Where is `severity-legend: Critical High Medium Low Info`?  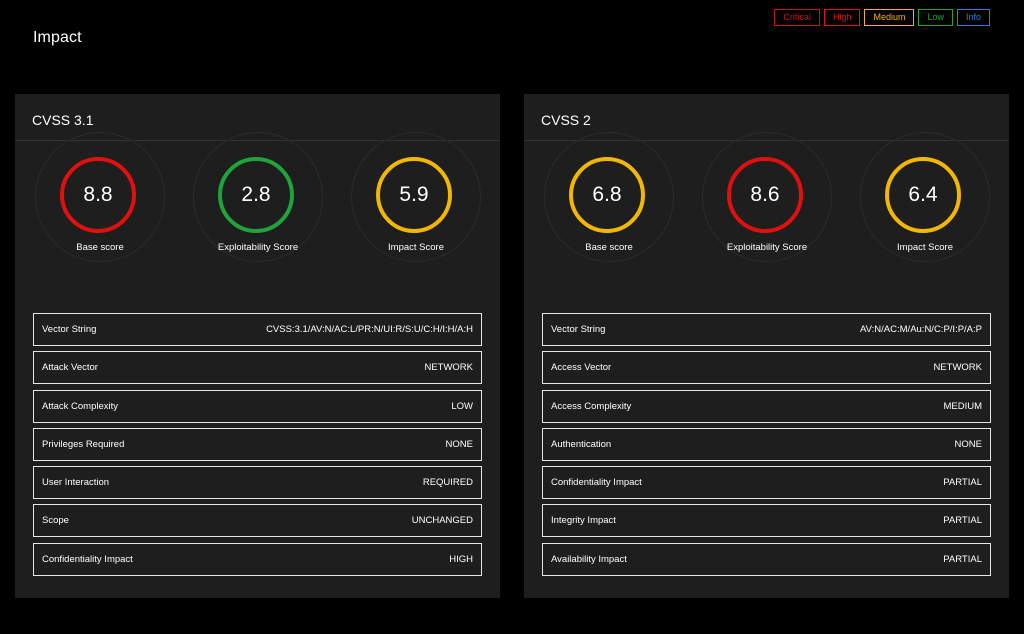
severity-legend: Critical High Medium Low Info is located at coordinates (882, 17).